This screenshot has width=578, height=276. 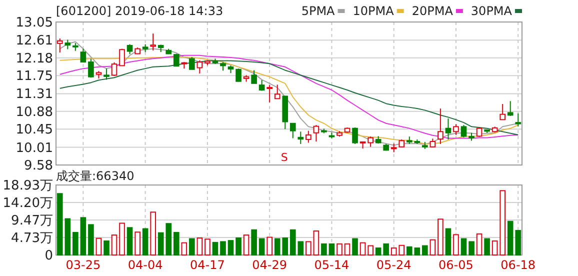 I want to click on annotation: S, so click(x=284, y=157).